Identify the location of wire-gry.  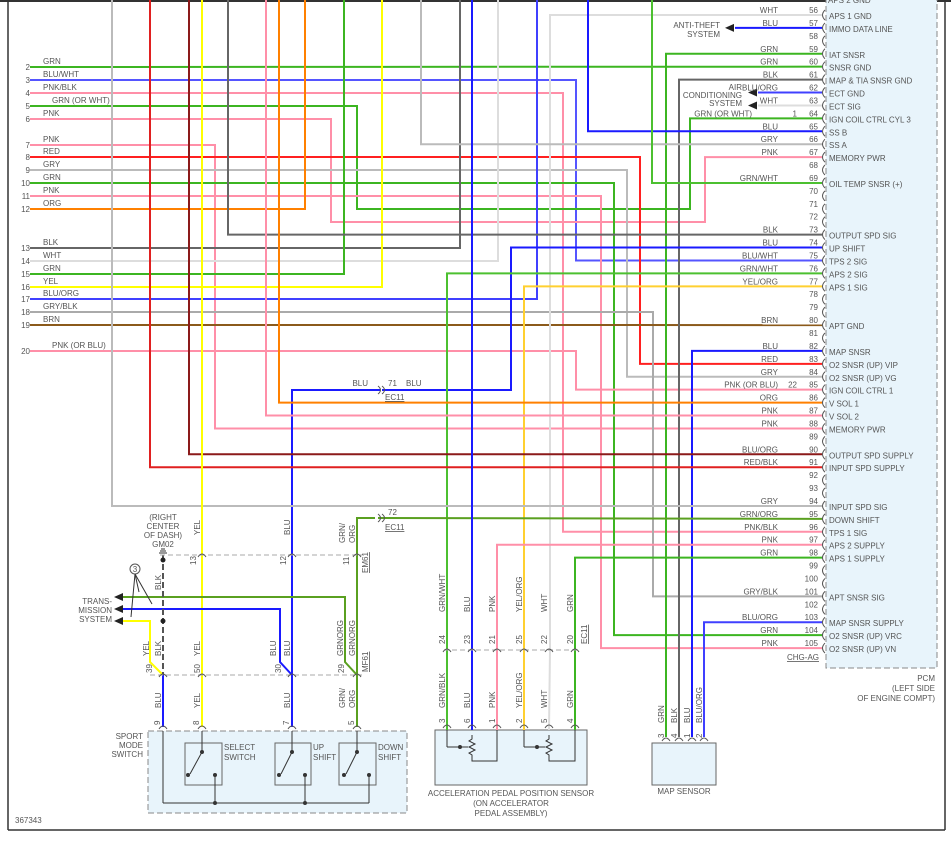
(621, 73).